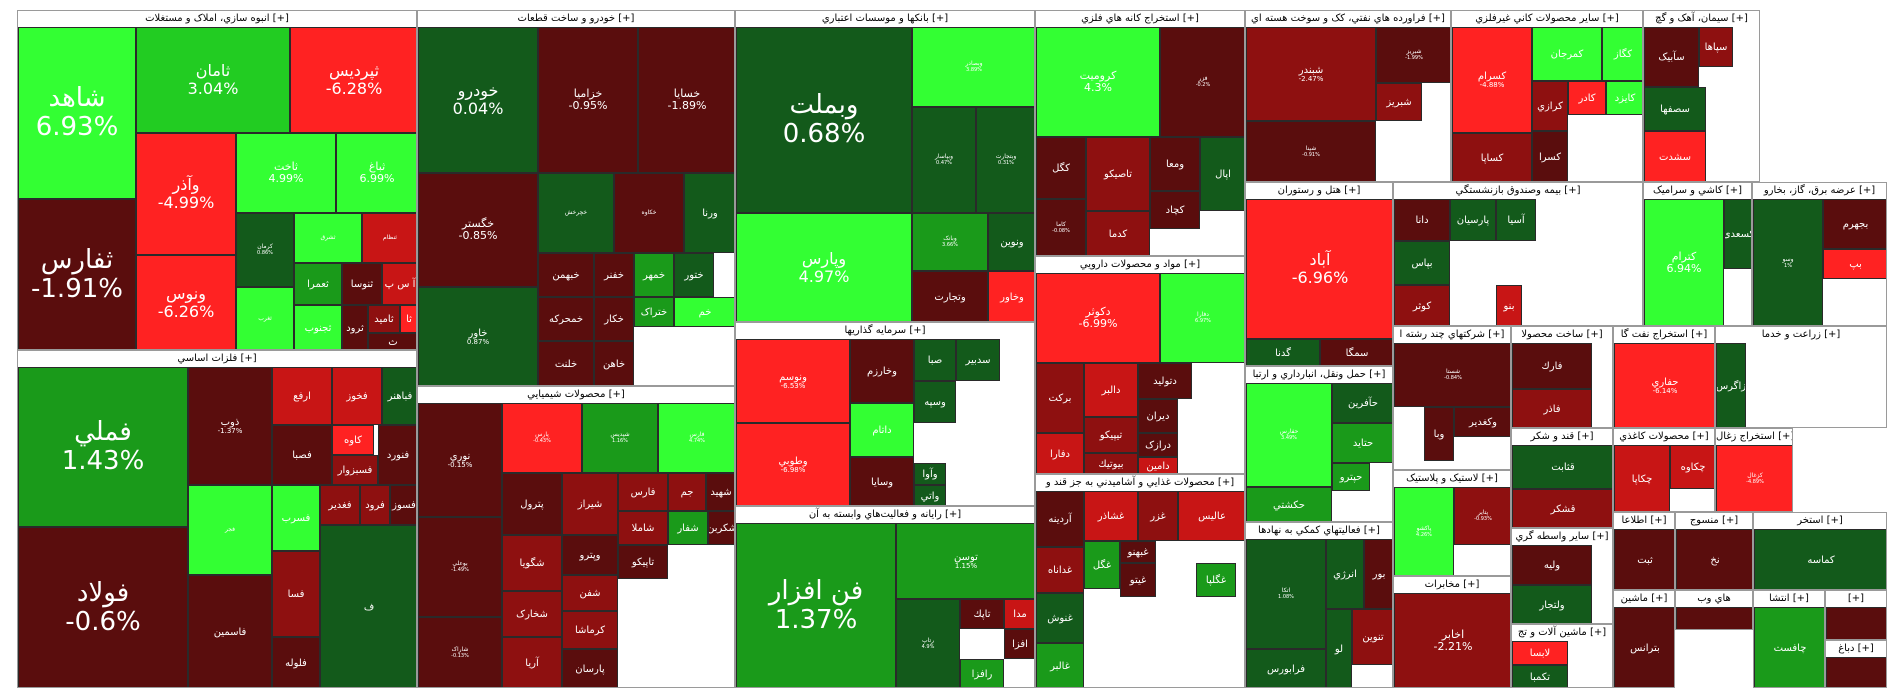  What do you see at coordinates (532, 504) in the screenshot?
I see `stock-tile: پترول` at bounding box center [532, 504].